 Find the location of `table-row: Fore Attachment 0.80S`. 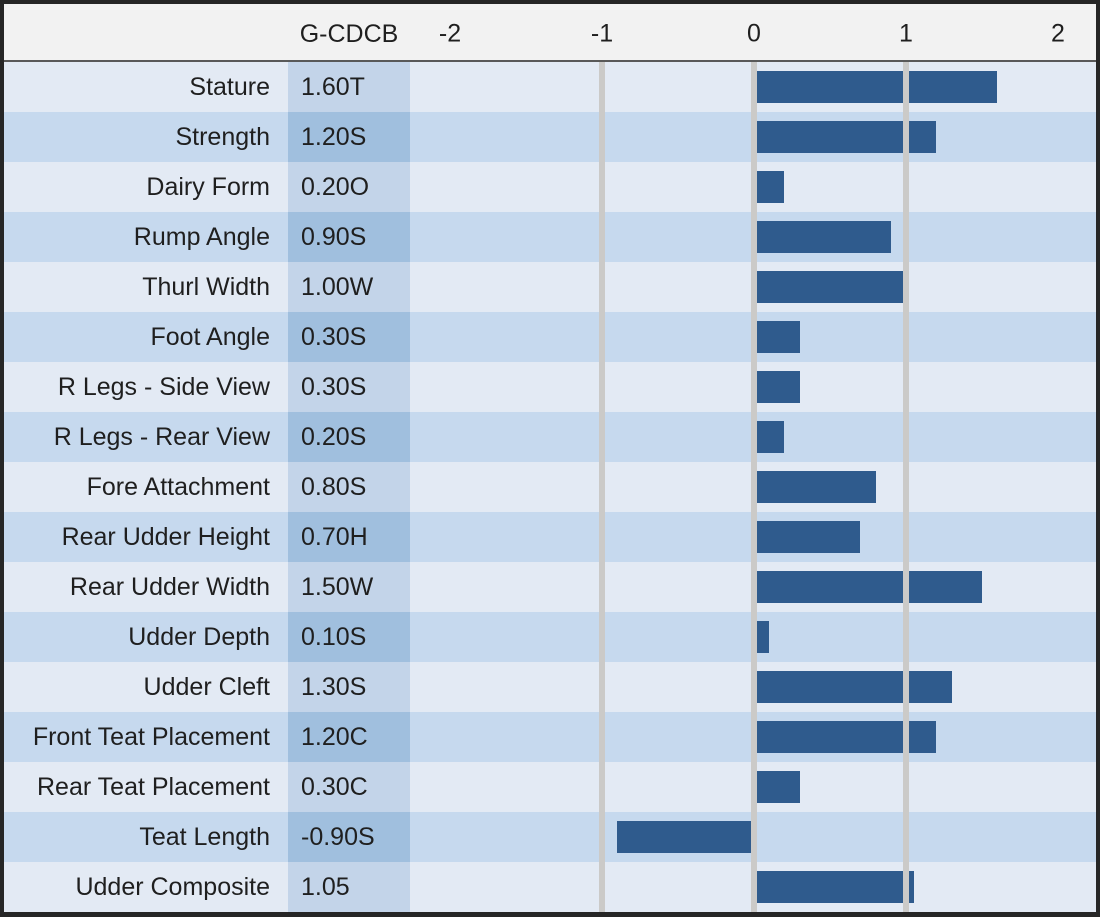

table-row: Fore Attachment 0.80S is located at coordinates (550, 487).